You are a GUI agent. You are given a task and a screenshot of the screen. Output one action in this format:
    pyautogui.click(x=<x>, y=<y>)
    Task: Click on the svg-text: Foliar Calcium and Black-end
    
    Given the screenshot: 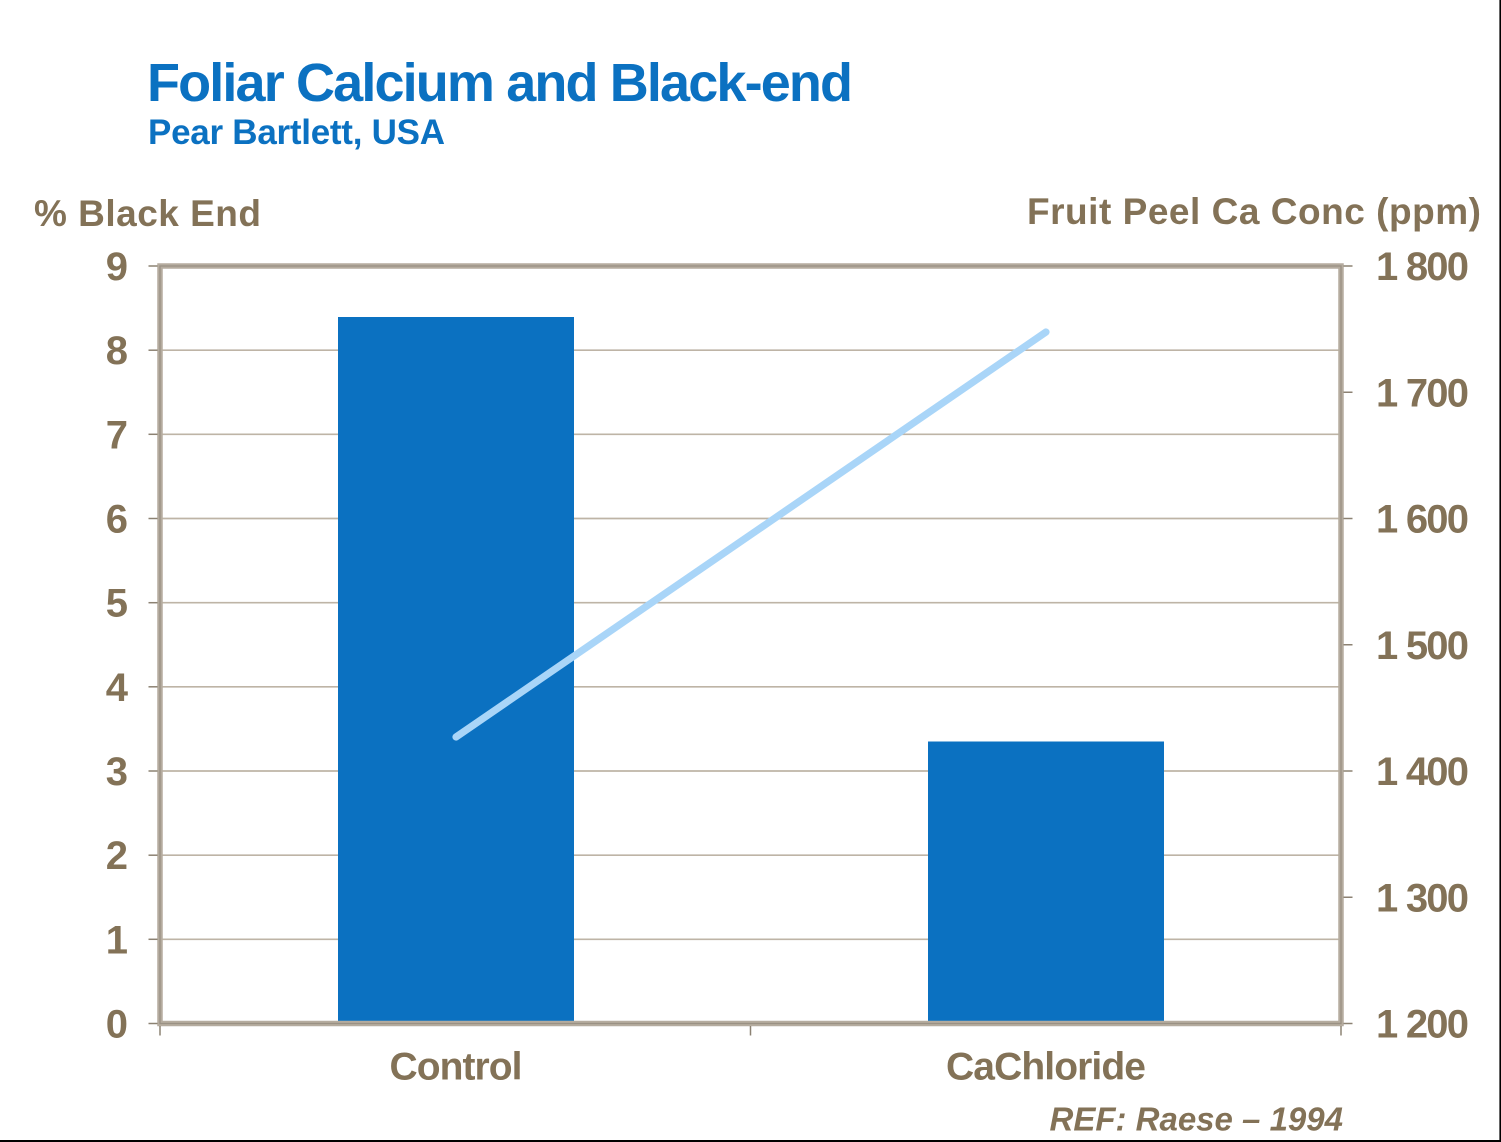 What is the action you would take?
    pyautogui.click(x=500, y=83)
    